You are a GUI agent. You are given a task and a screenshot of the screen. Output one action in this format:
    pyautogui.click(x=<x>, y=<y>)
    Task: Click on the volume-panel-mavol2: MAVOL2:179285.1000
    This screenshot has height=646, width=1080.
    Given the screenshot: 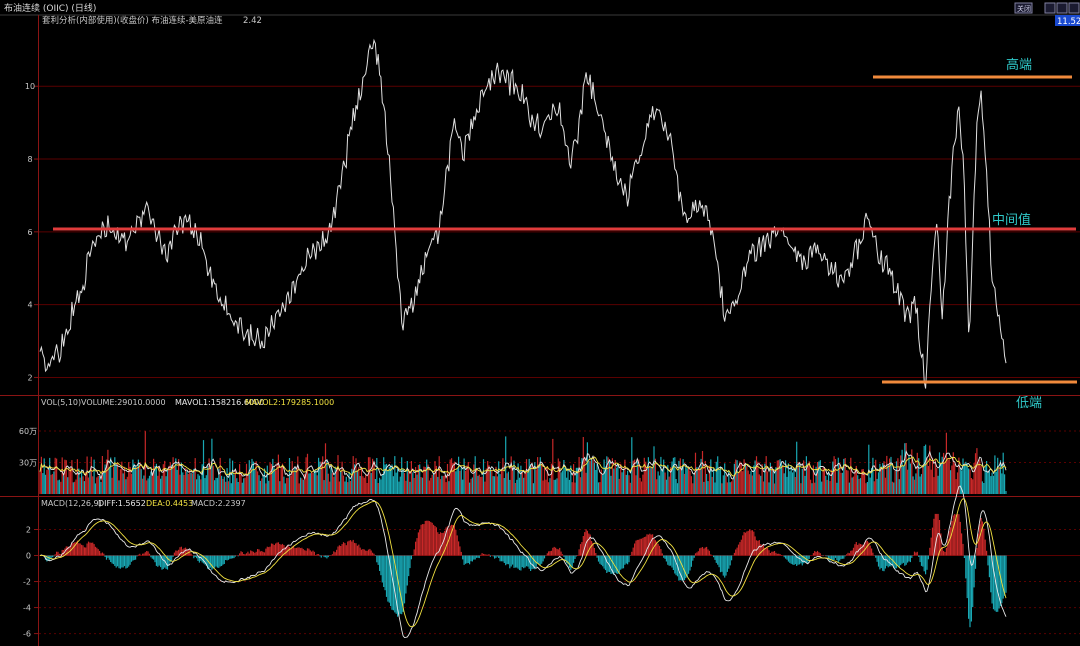 What is the action you would take?
    pyautogui.click(x=289, y=402)
    